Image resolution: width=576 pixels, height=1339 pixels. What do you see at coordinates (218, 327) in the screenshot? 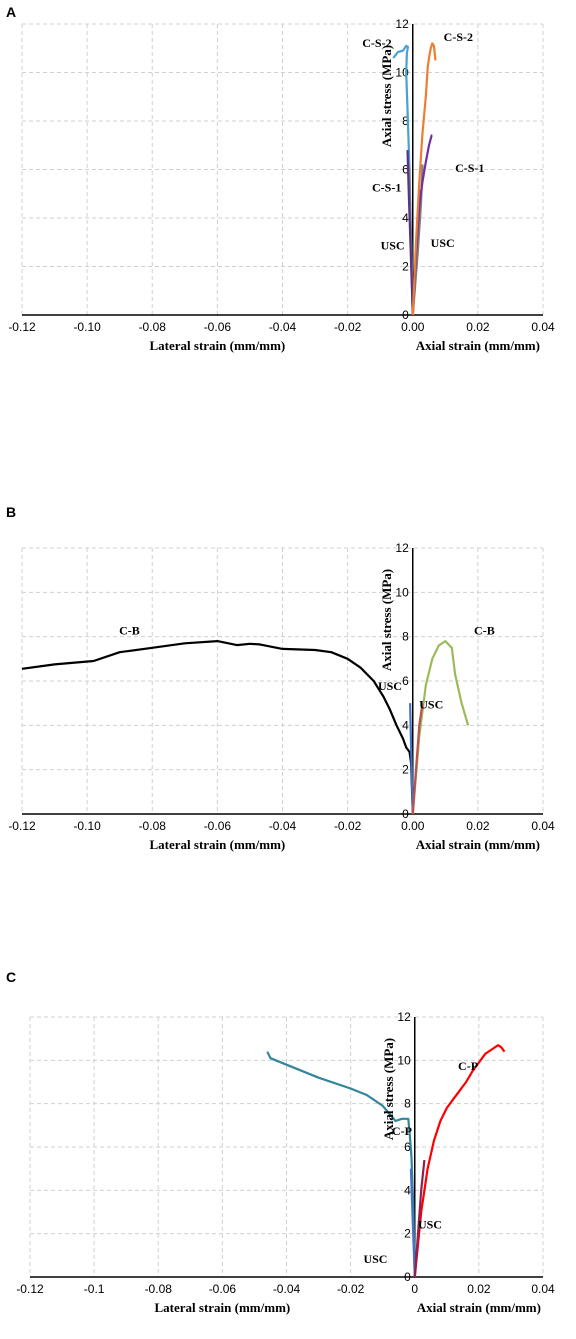
I see `chart-a-x-tick-label: -0.06` at bounding box center [218, 327].